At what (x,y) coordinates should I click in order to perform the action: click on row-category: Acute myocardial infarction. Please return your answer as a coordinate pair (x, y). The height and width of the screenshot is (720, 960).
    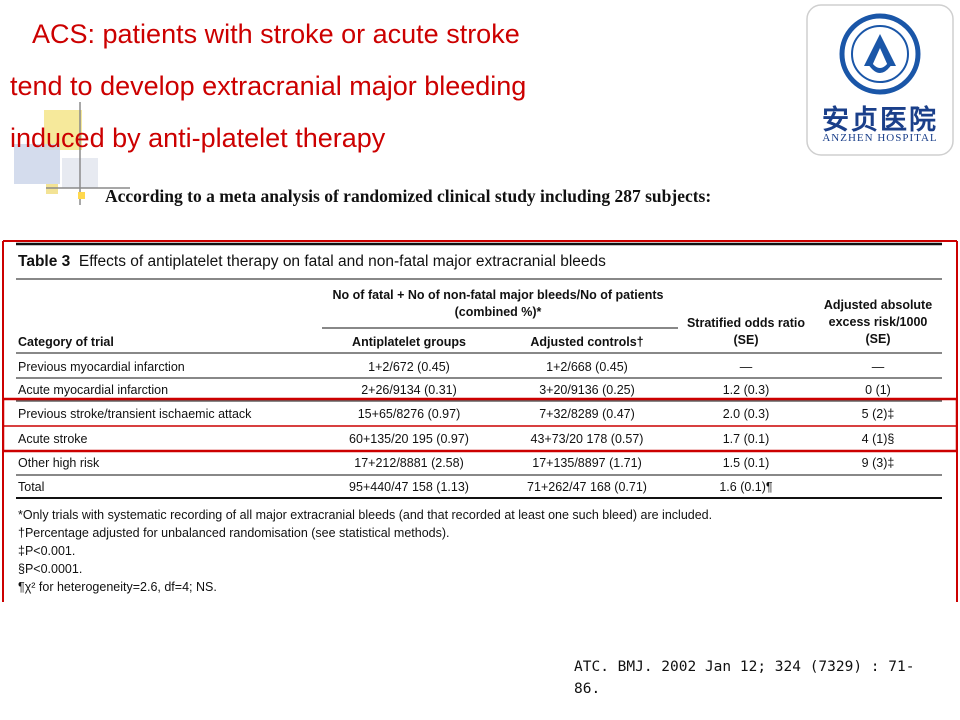
    Looking at the image, I should click on (93, 390).